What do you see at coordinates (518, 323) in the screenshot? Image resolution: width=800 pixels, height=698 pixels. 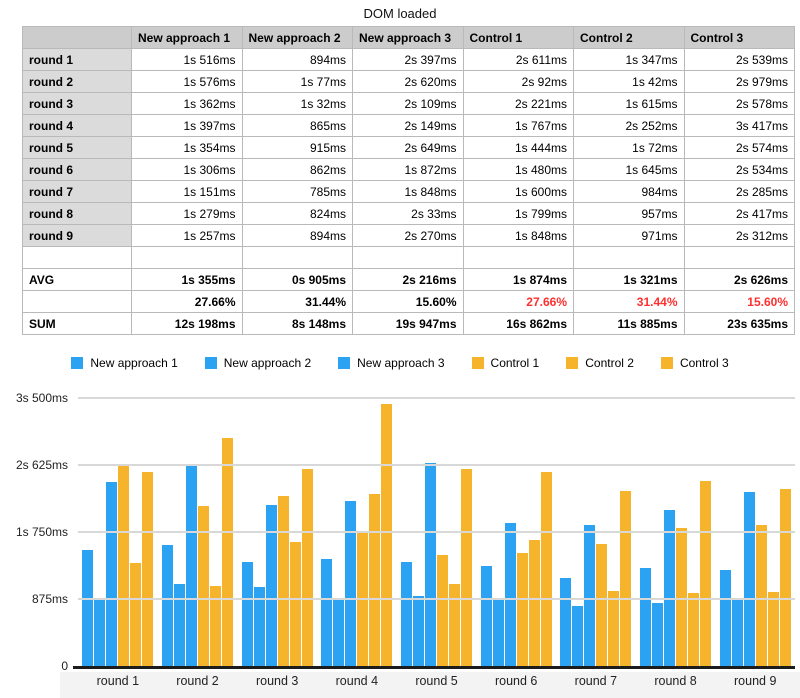 I see `table-cell: 16s 862ms` at bounding box center [518, 323].